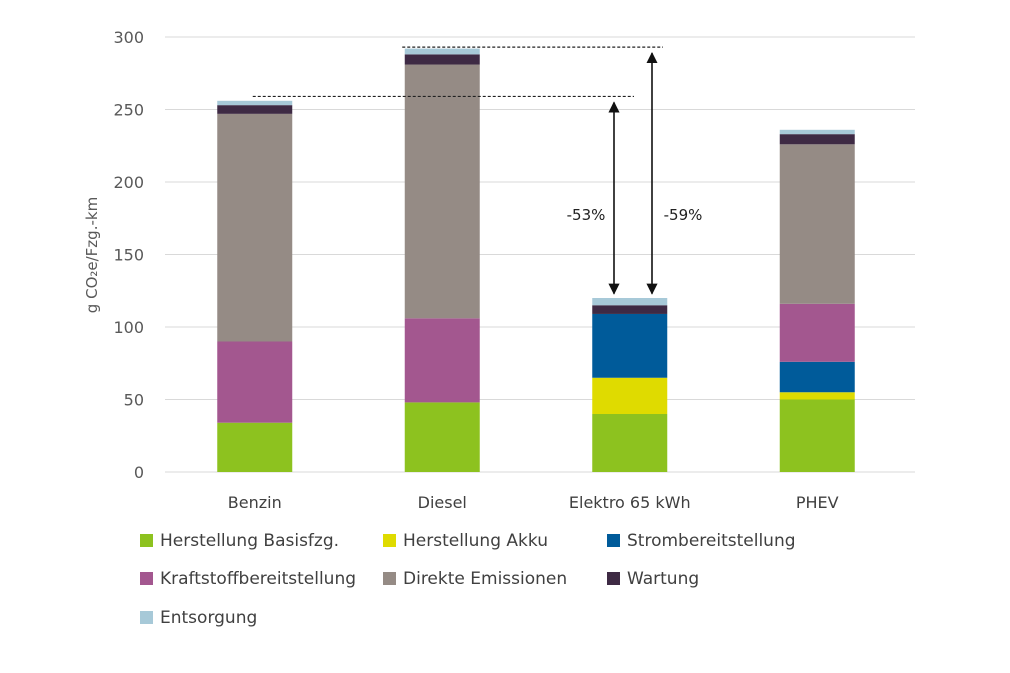  Describe the element at coordinates (255, 502) in the screenshot. I see `x-category-label: Benzin` at that location.